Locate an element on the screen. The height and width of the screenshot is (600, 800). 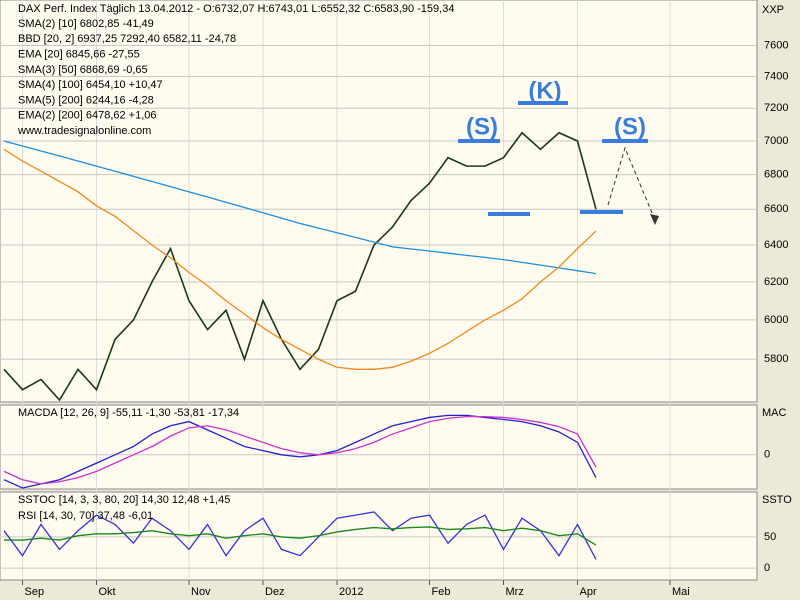
axis-label: XXP is located at coordinates (773, 10).